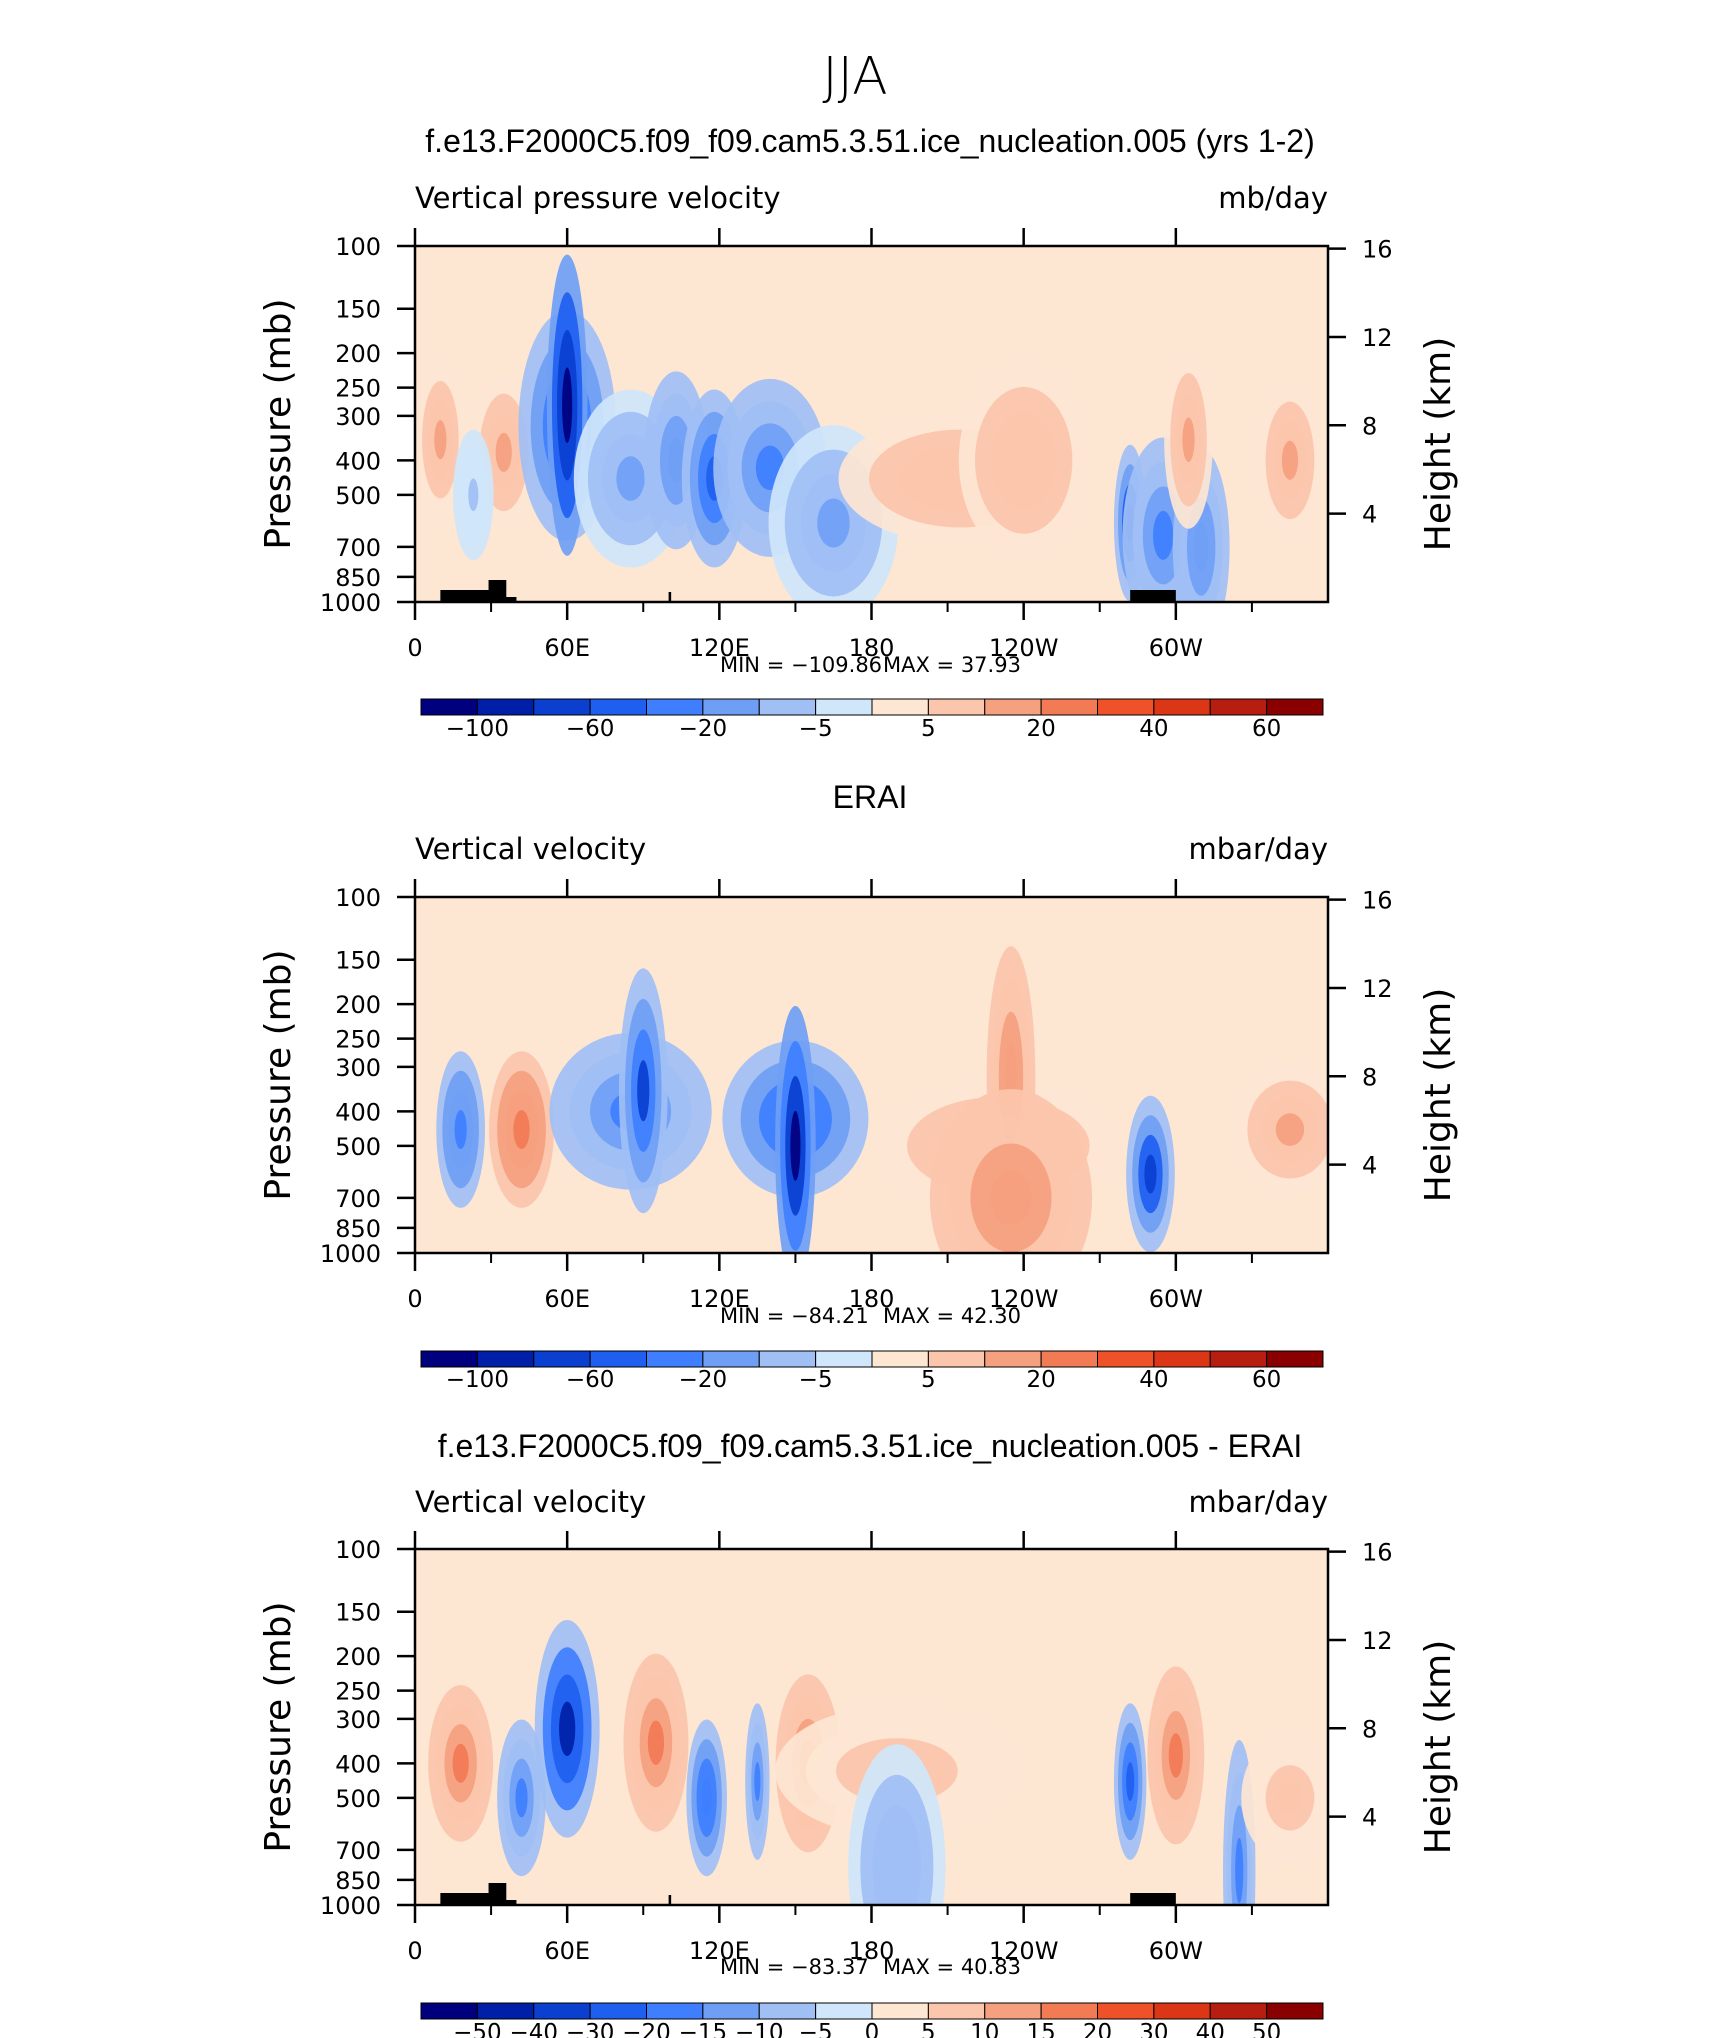 This screenshot has width=1710, height=2038. I want to click on x-tick-label: 180, so click(872, 1299).